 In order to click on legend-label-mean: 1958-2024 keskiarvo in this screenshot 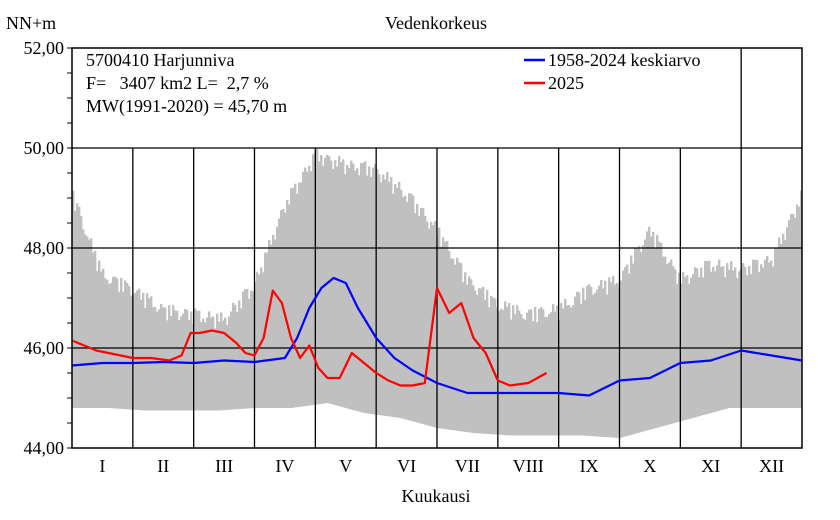, I will do `click(624, 60)`.